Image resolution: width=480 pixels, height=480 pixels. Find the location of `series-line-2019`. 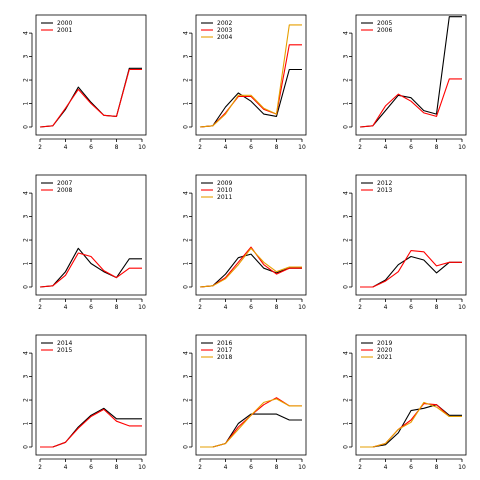

series-line-2019 is located at coordinates (411, 426).